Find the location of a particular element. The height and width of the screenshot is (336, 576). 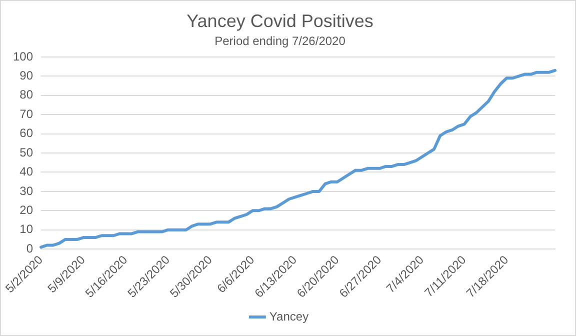

y-tick-label: 0 is located at coordinates (30, 248).